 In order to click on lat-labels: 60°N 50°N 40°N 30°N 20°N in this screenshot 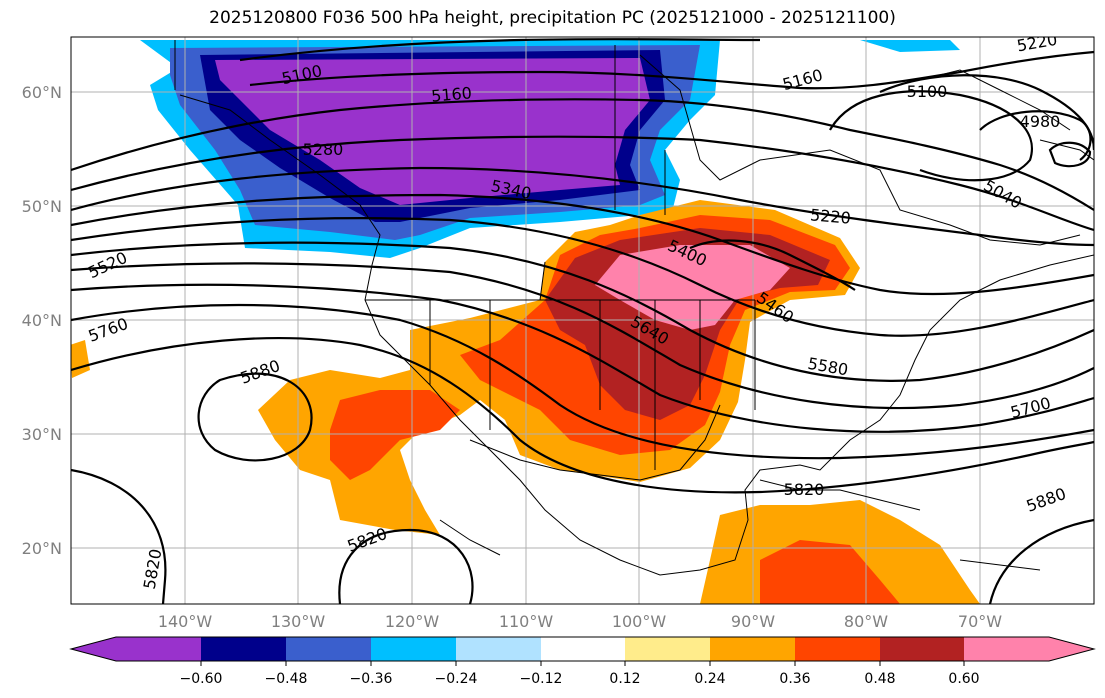, I will do `click(42, 320)`.